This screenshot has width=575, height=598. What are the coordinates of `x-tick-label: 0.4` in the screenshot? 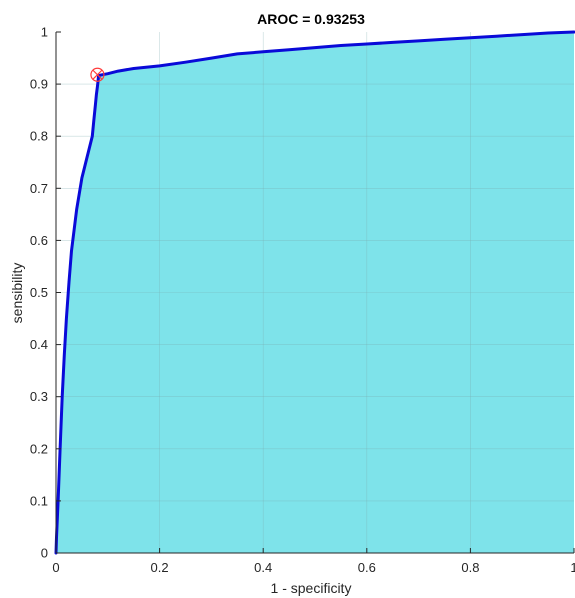 It's located at (263, 567).